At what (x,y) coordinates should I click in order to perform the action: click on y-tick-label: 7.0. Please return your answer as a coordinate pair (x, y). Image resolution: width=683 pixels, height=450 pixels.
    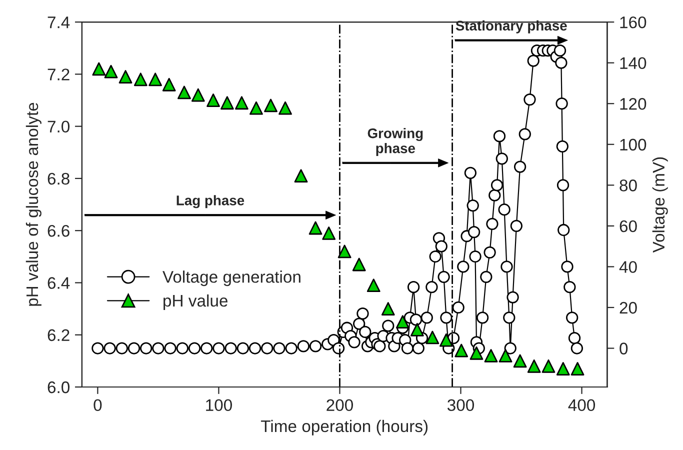
    Looking at the image, I should click on (59, 126).